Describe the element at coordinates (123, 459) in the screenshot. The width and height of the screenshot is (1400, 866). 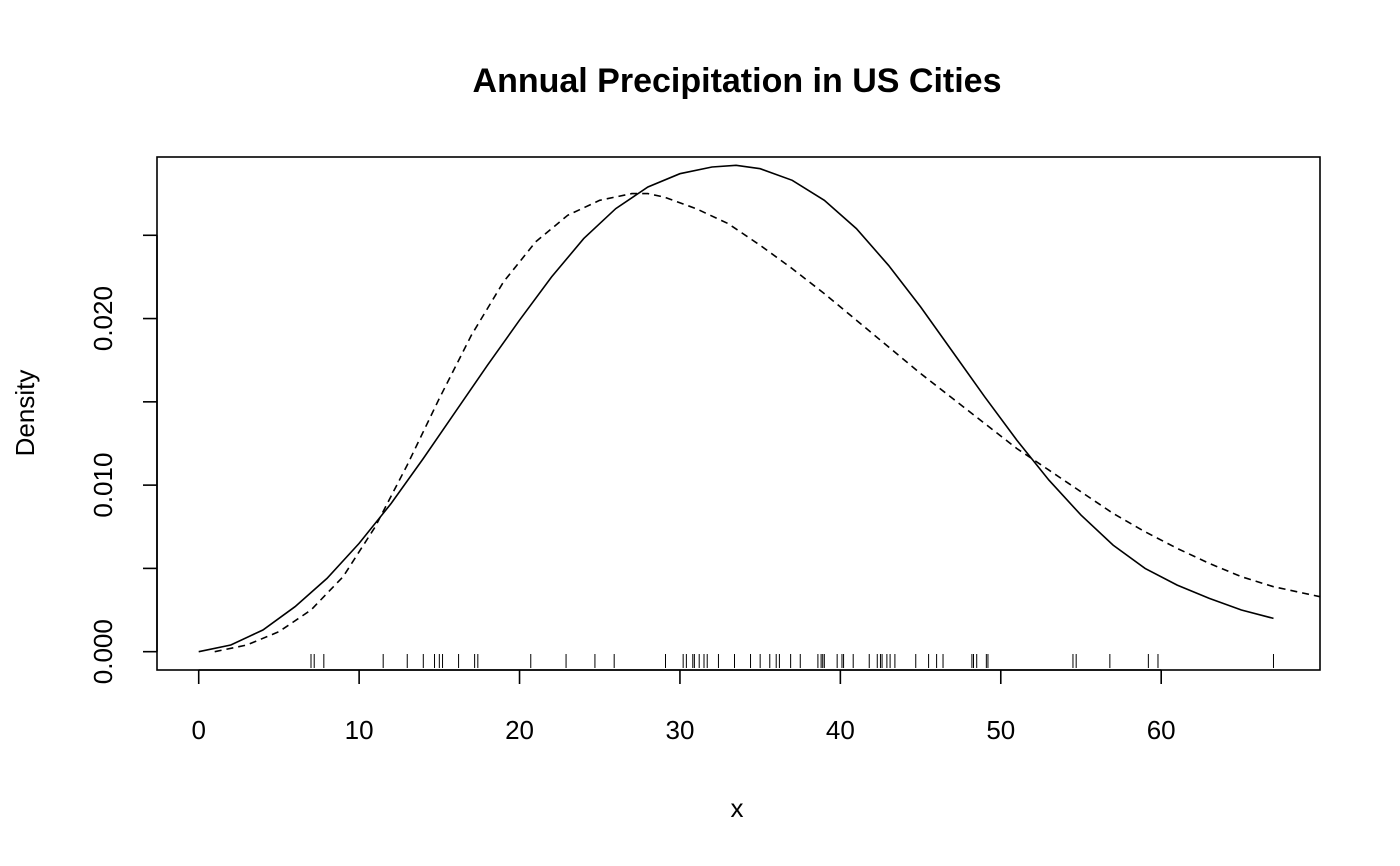
I see `y-axis: 0.000 0.010 0.020` at that location.